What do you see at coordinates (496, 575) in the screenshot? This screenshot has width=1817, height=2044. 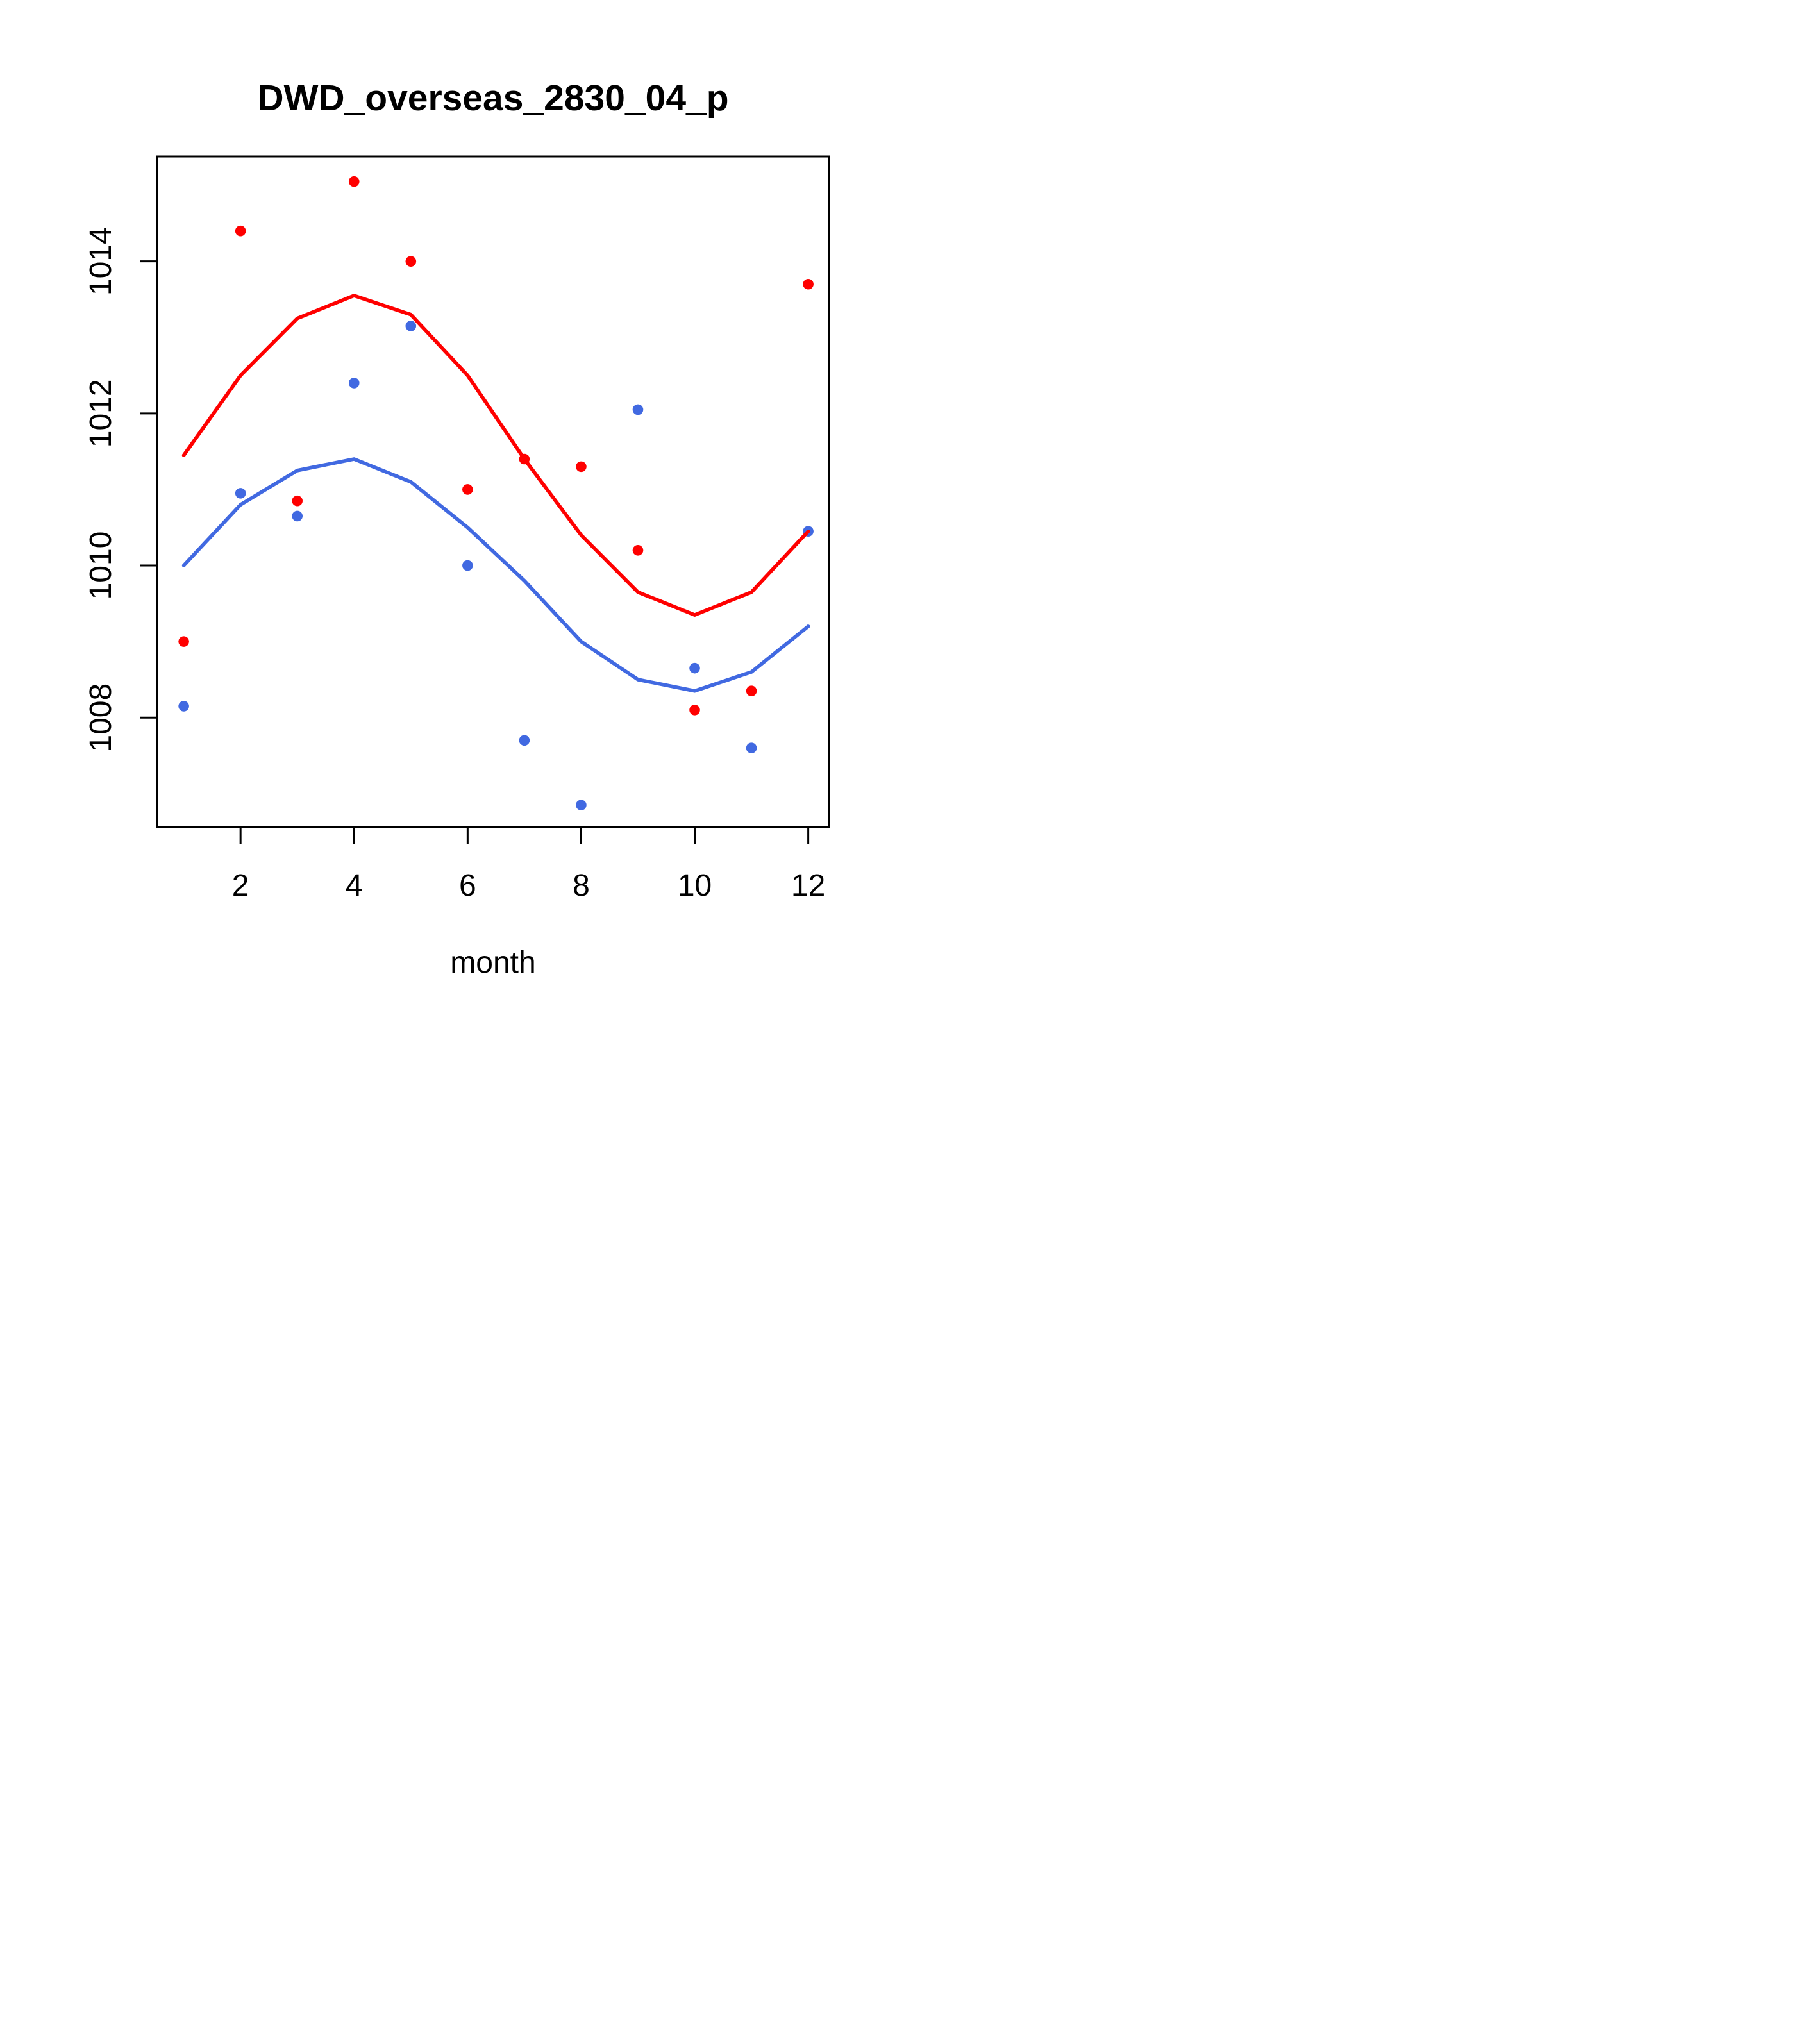 I see `blue-smooth-line` at bounding box center [496, 575].